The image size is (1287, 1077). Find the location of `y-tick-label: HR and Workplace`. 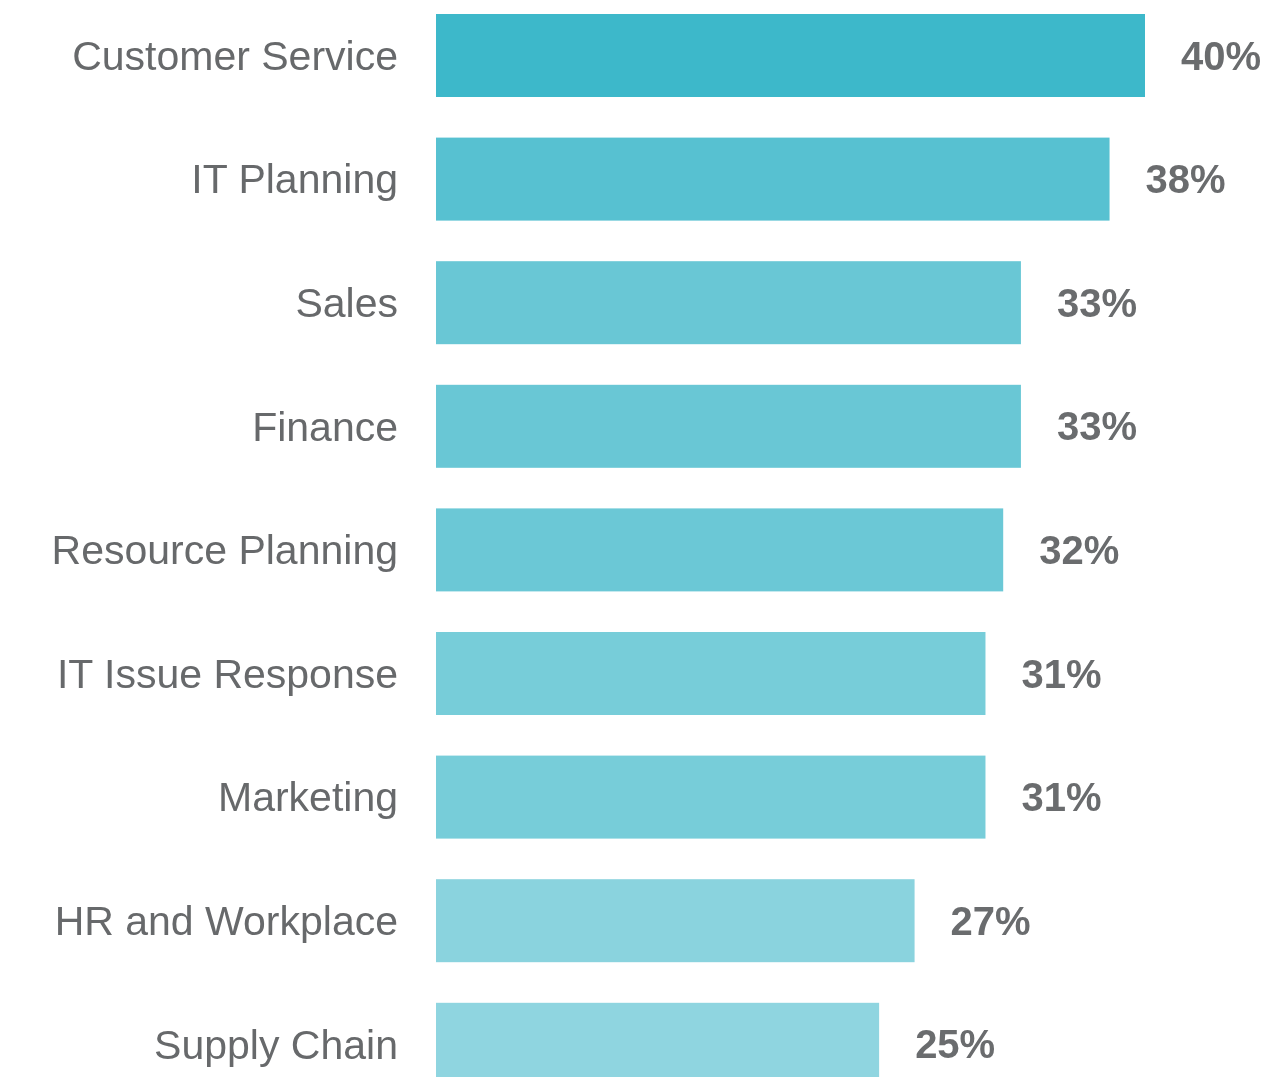

y-tick-label: HR and Workplace is located at coordinates (226, 921).